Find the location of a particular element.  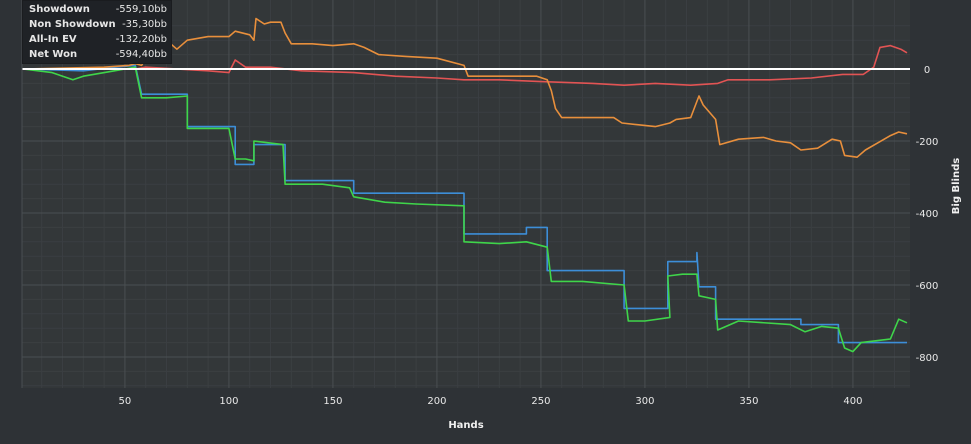

series-line-non-showdown is located at coordinates (465, 65).